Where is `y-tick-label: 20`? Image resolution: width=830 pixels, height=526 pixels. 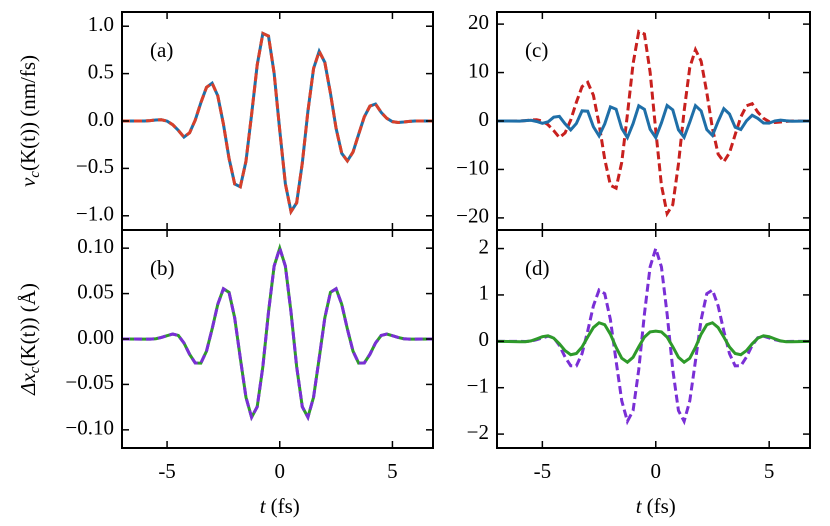 y-tick-label: 20 is located at coordinates (478, 22).